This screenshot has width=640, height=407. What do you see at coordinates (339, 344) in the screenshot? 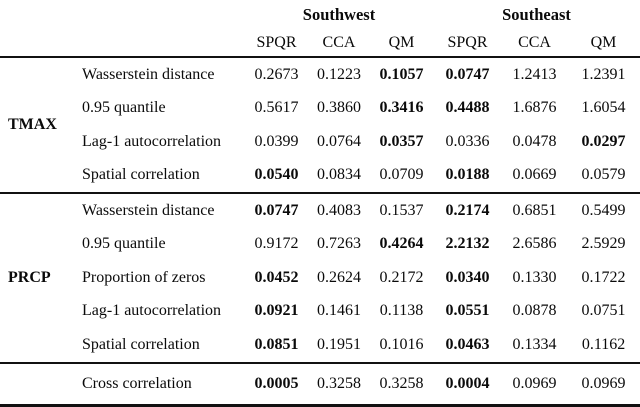
I see `value-cell: 0.1951` at bounding box center [339, 344].